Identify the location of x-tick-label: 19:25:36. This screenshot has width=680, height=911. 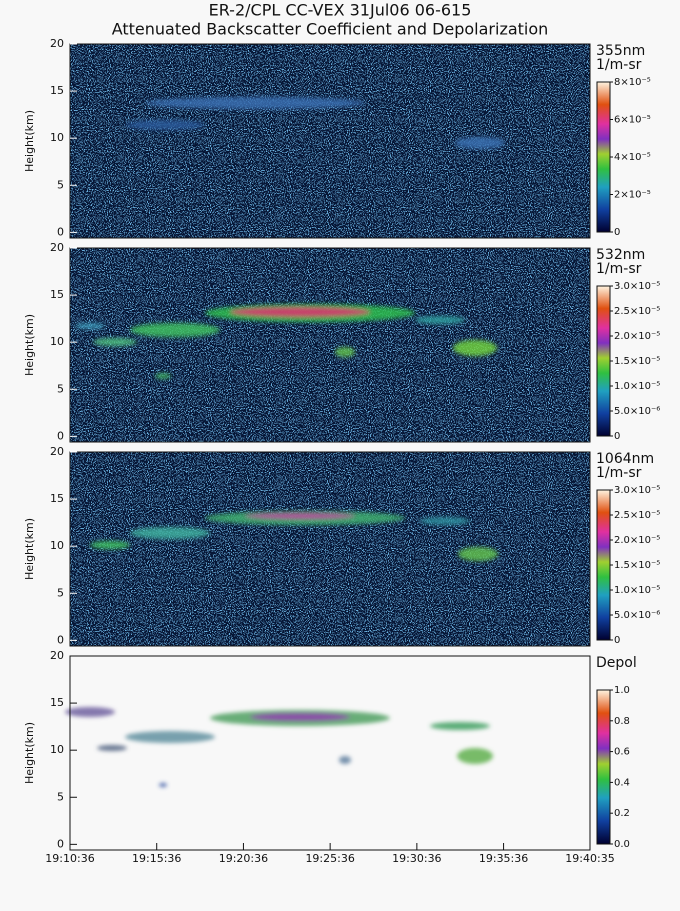
(329, 858).